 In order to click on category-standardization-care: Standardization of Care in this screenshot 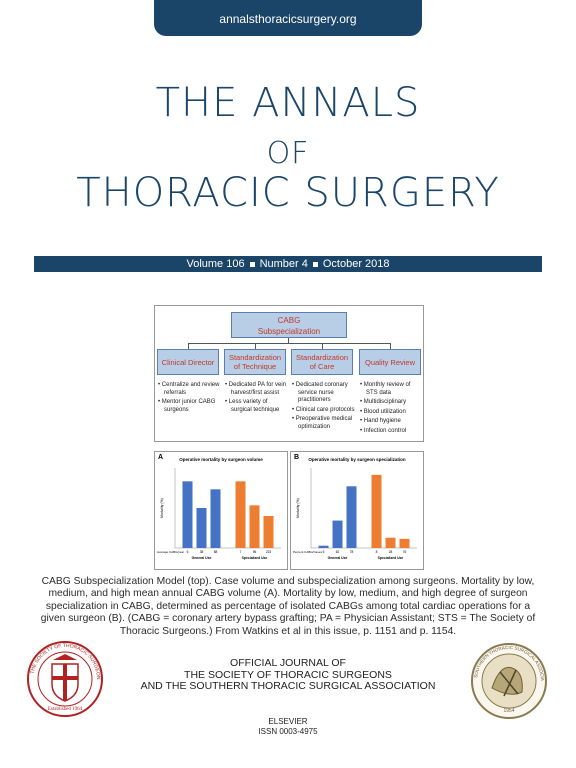, I will do `click(322, 362)`.